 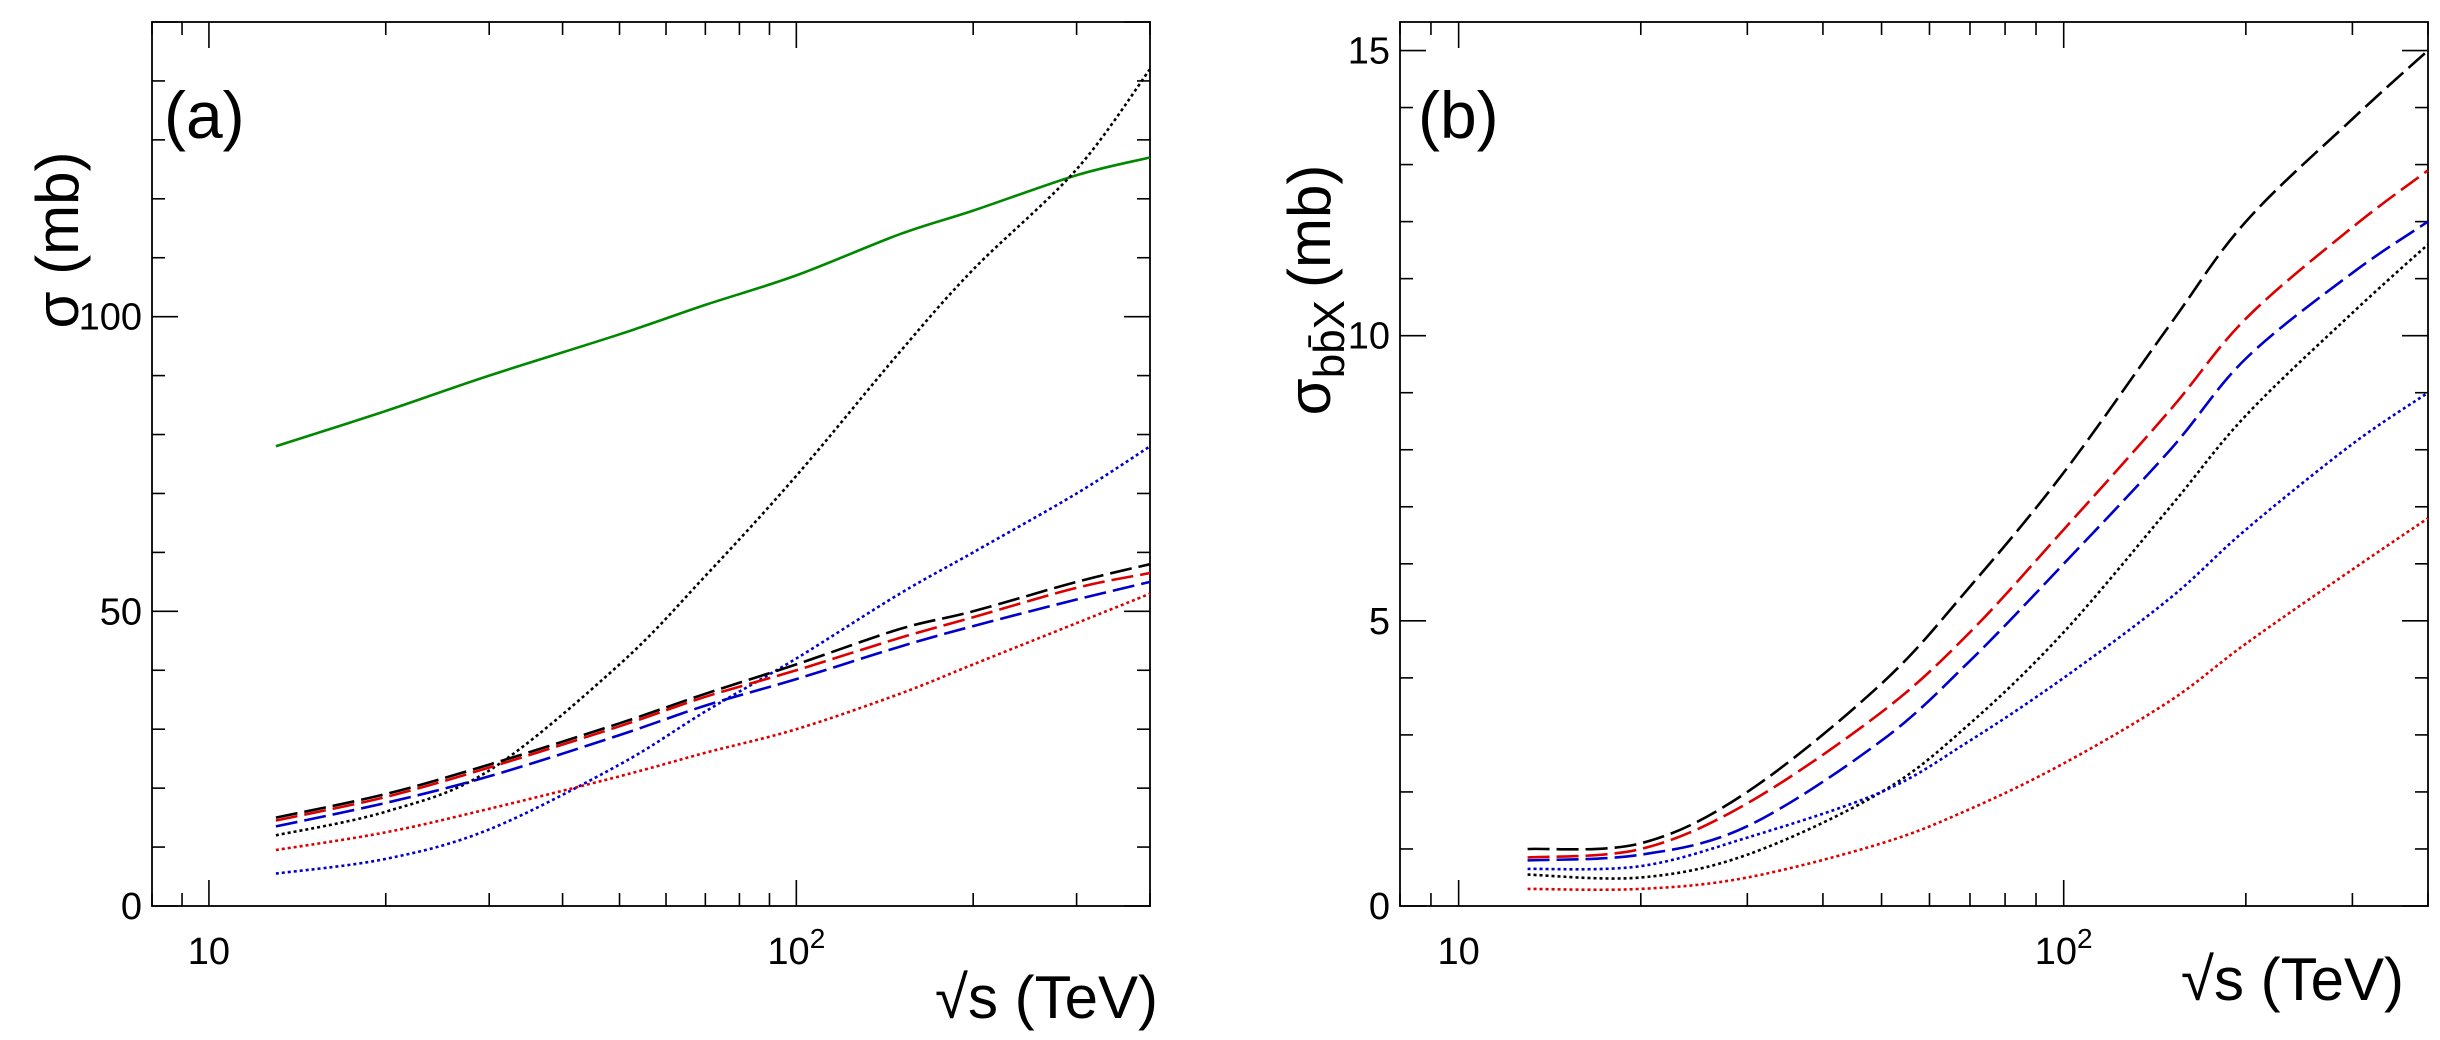 What do you see at coordinates (110, 318) in the screenshot?
I see `y-tick-label: 100` at bounding box center [110, 318].